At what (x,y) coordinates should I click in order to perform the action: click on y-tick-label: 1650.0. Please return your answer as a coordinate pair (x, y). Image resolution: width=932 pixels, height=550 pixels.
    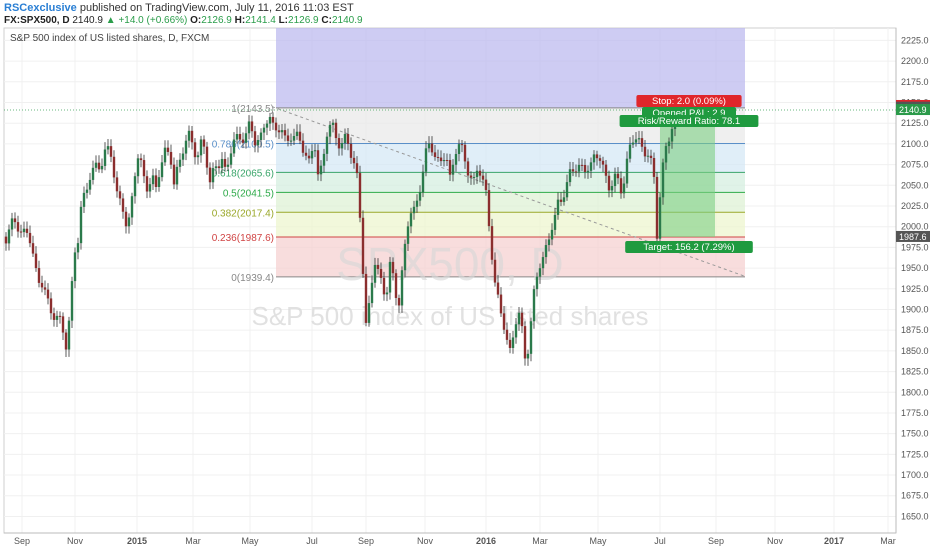
    Looking at the image, I should click on (915, 516).